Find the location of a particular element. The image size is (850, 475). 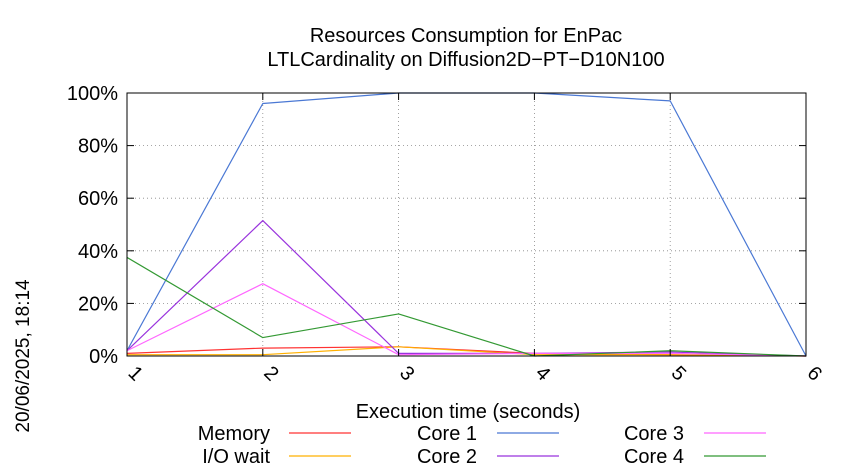

chart-title-line-1: Resources Consumption for EnPac is located at coordinates (466, 36).